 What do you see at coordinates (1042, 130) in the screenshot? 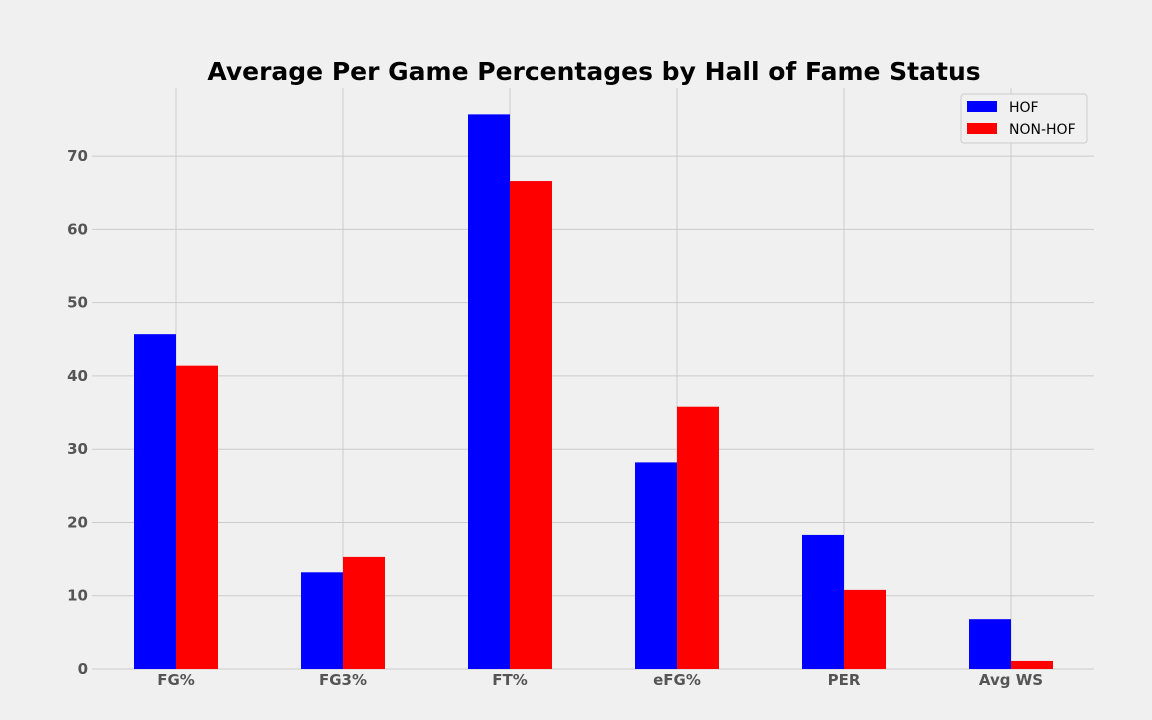
I see `legend-label-non-hof: NON-HOF` at bounding box center [1042, 130].